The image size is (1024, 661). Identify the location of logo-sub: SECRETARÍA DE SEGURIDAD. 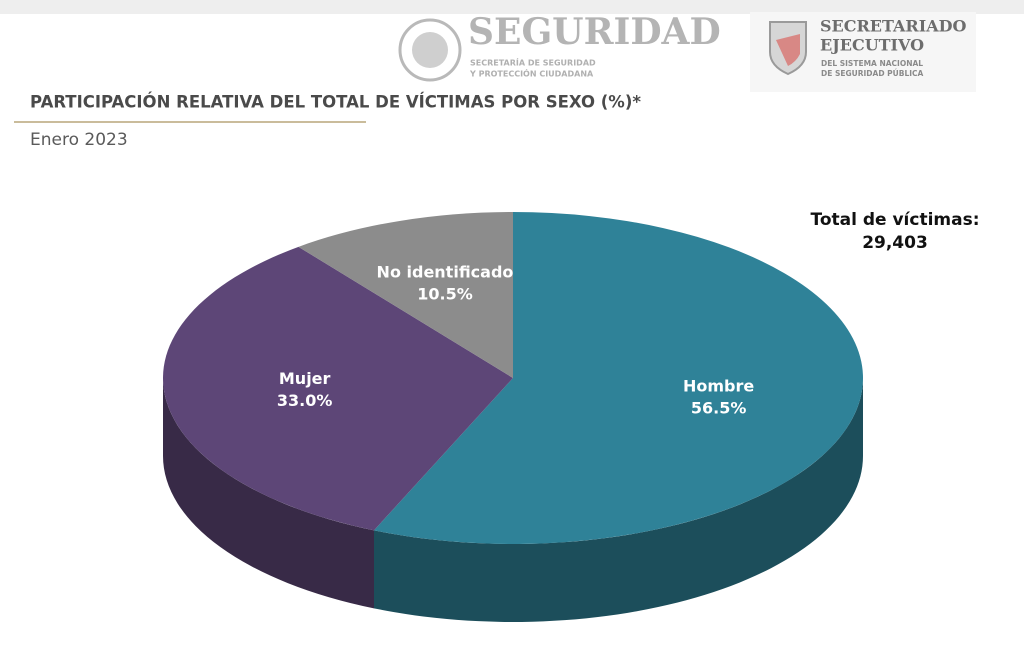
(533, 62).